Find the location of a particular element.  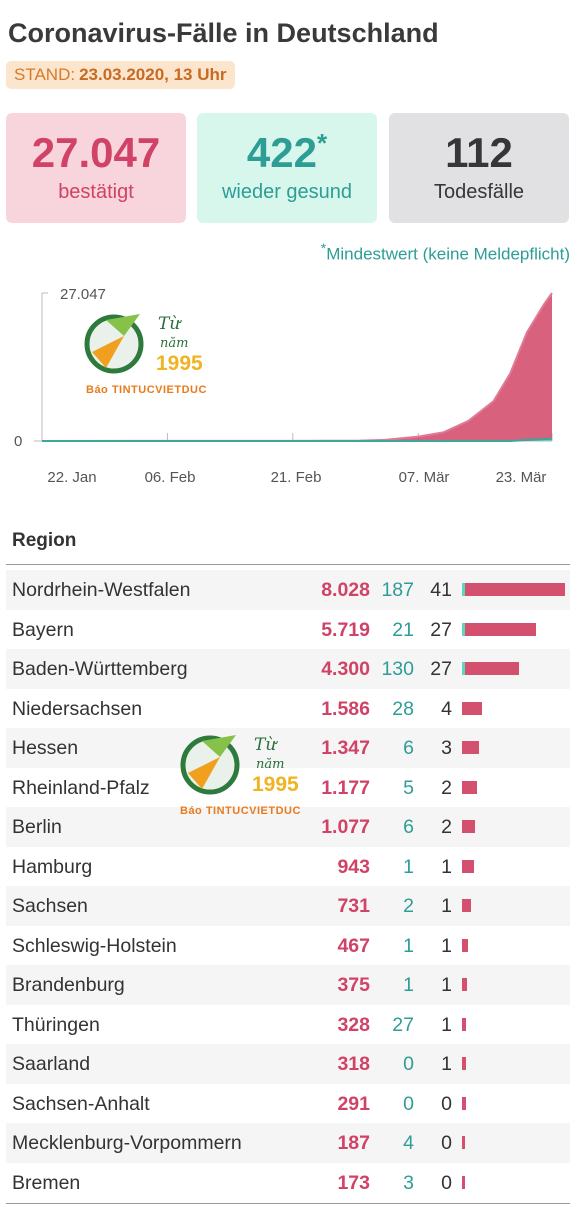

table-row: Bayern 5.719 21 27 is located at coordinates (288, 630).